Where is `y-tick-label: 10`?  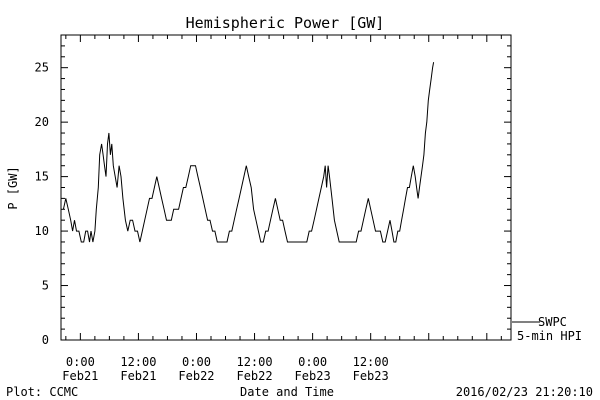
y-tick-label: 10 is located at coordinates (42, 231).